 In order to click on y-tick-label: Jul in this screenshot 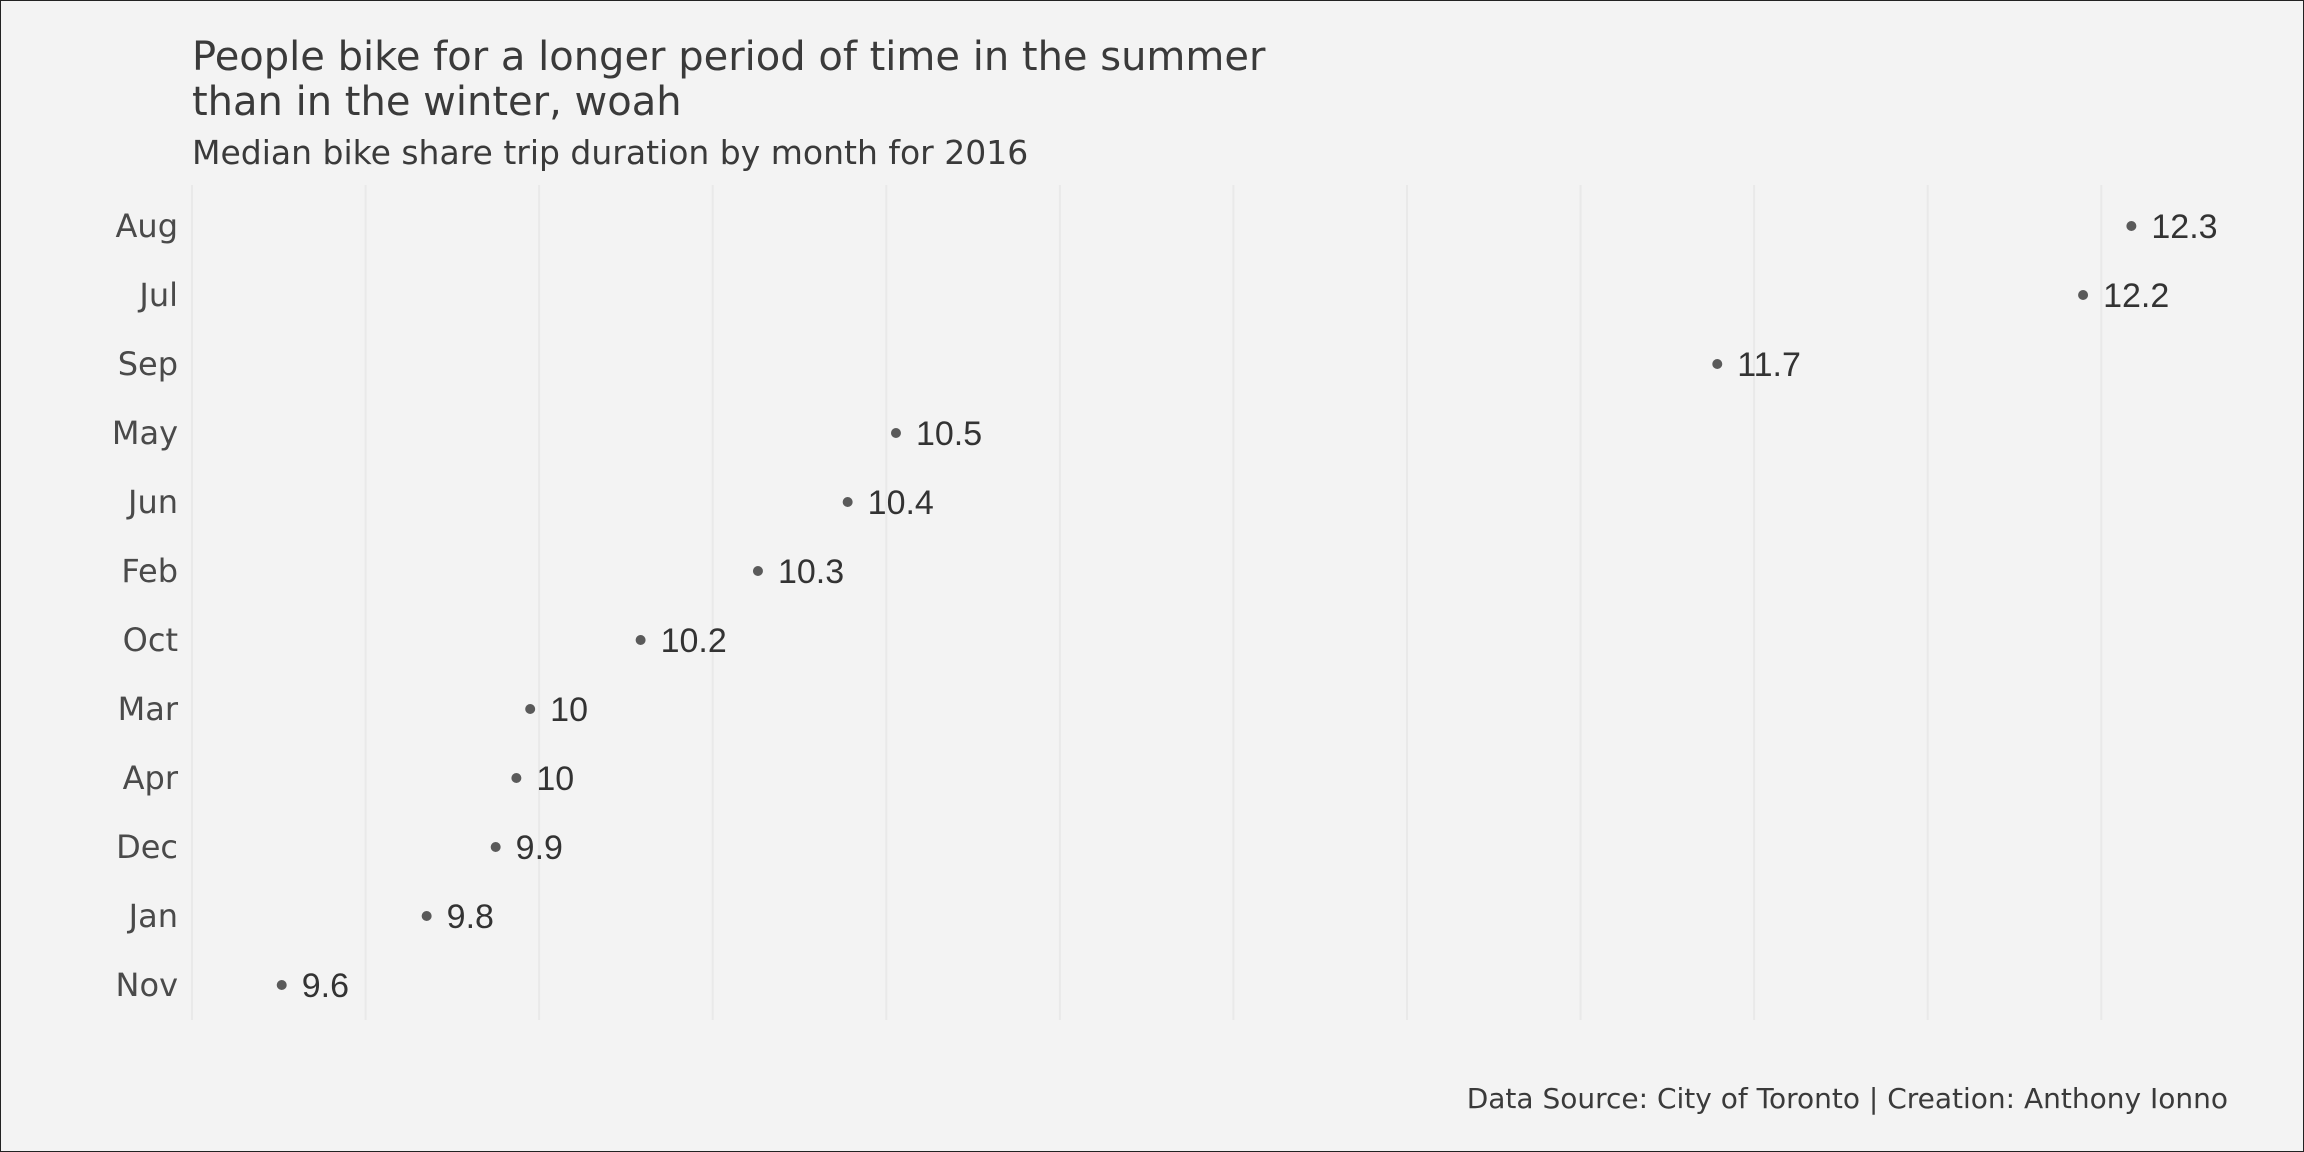, I will do `click(157, 295)`.